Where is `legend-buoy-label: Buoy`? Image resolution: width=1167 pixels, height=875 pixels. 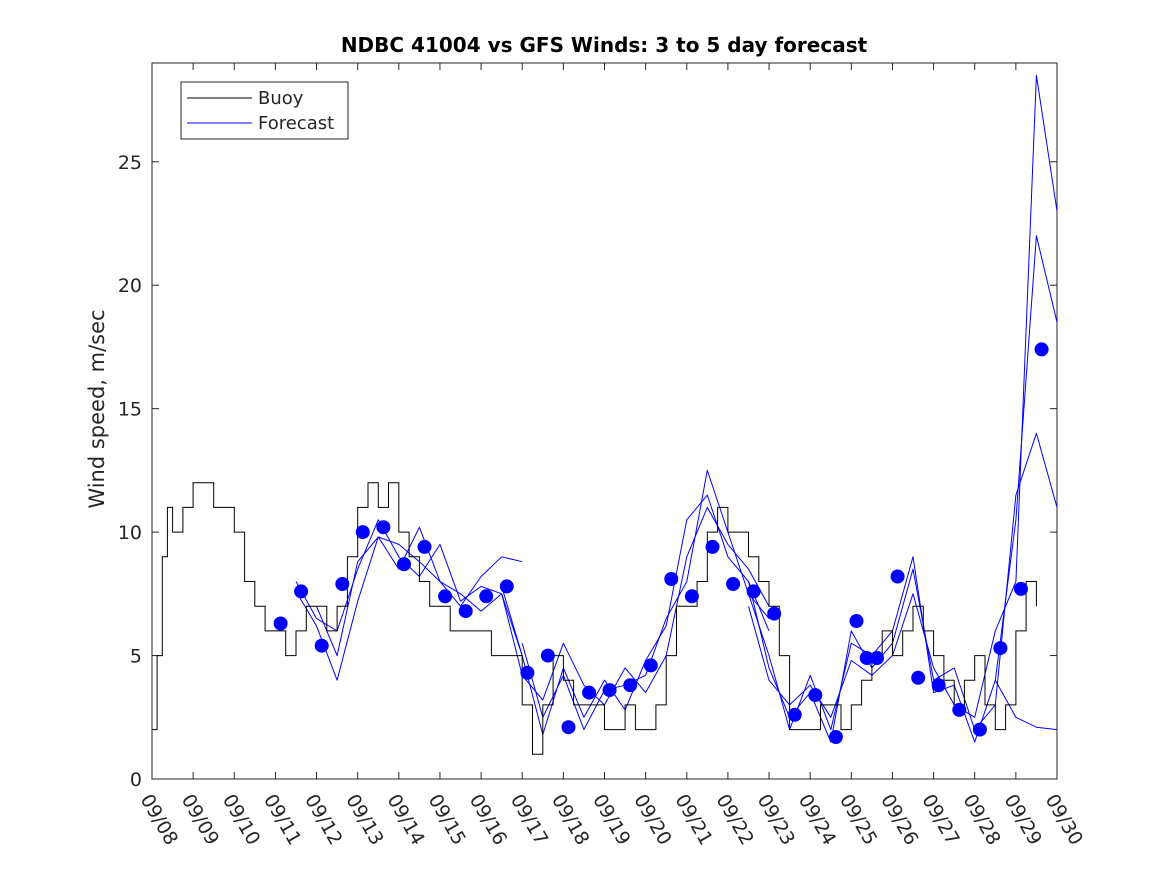
legend-buoy-label: Buoy is located at coordinates (281, 98).